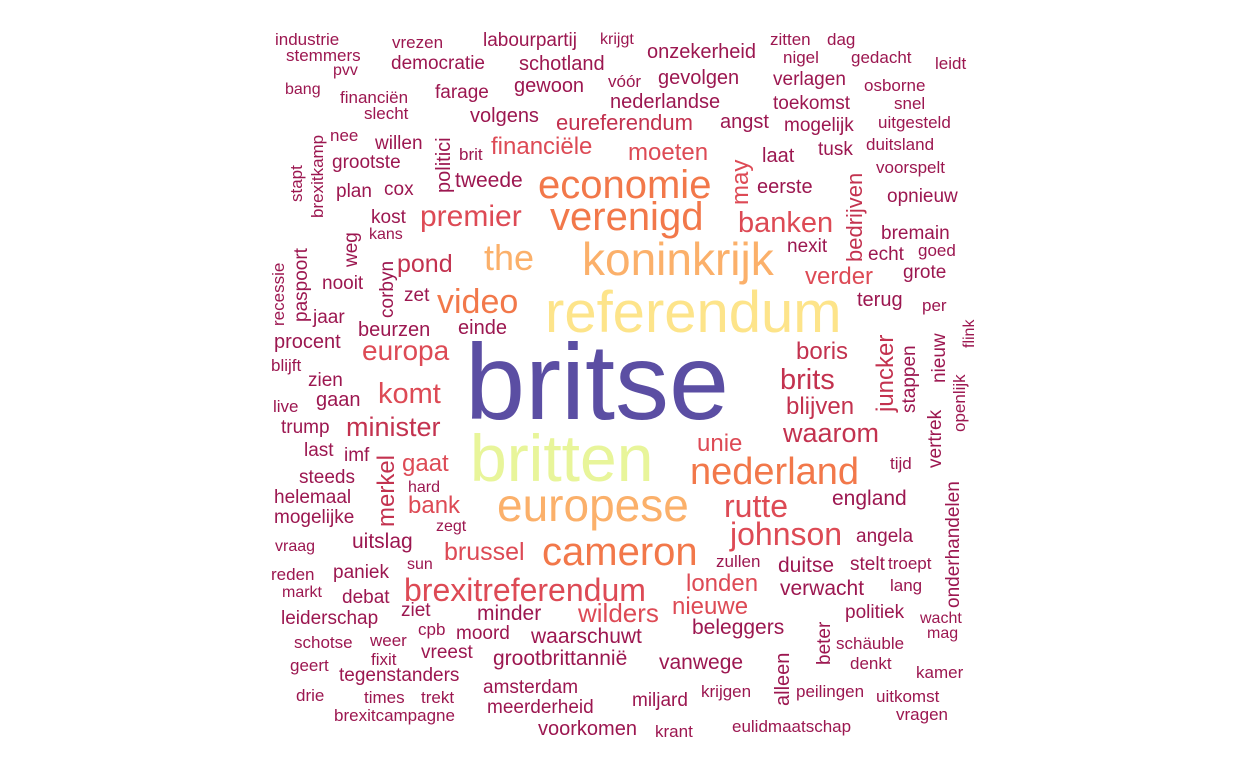 The width and height of the screenshot is (1248, 768). What do you see at coordinates (562, 64) in the screenshot?
I see `word: schotland` at bounding box center [562, 64].